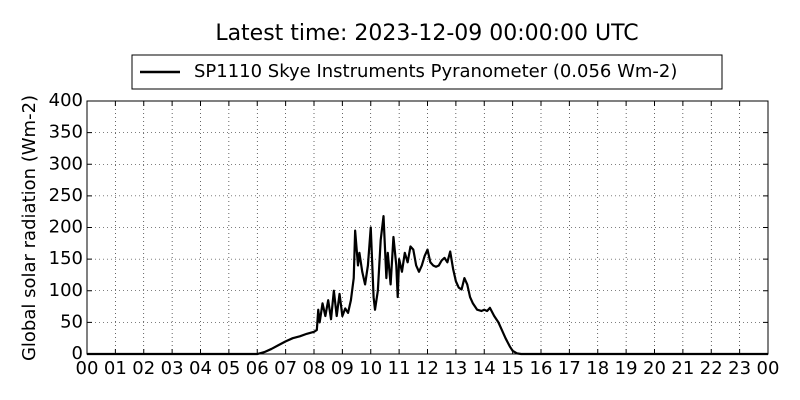 The image size is (800, 400). Describe the element at coordinates (71, 321) in the screenshot. I see `y-tick-label: 50` at that location.